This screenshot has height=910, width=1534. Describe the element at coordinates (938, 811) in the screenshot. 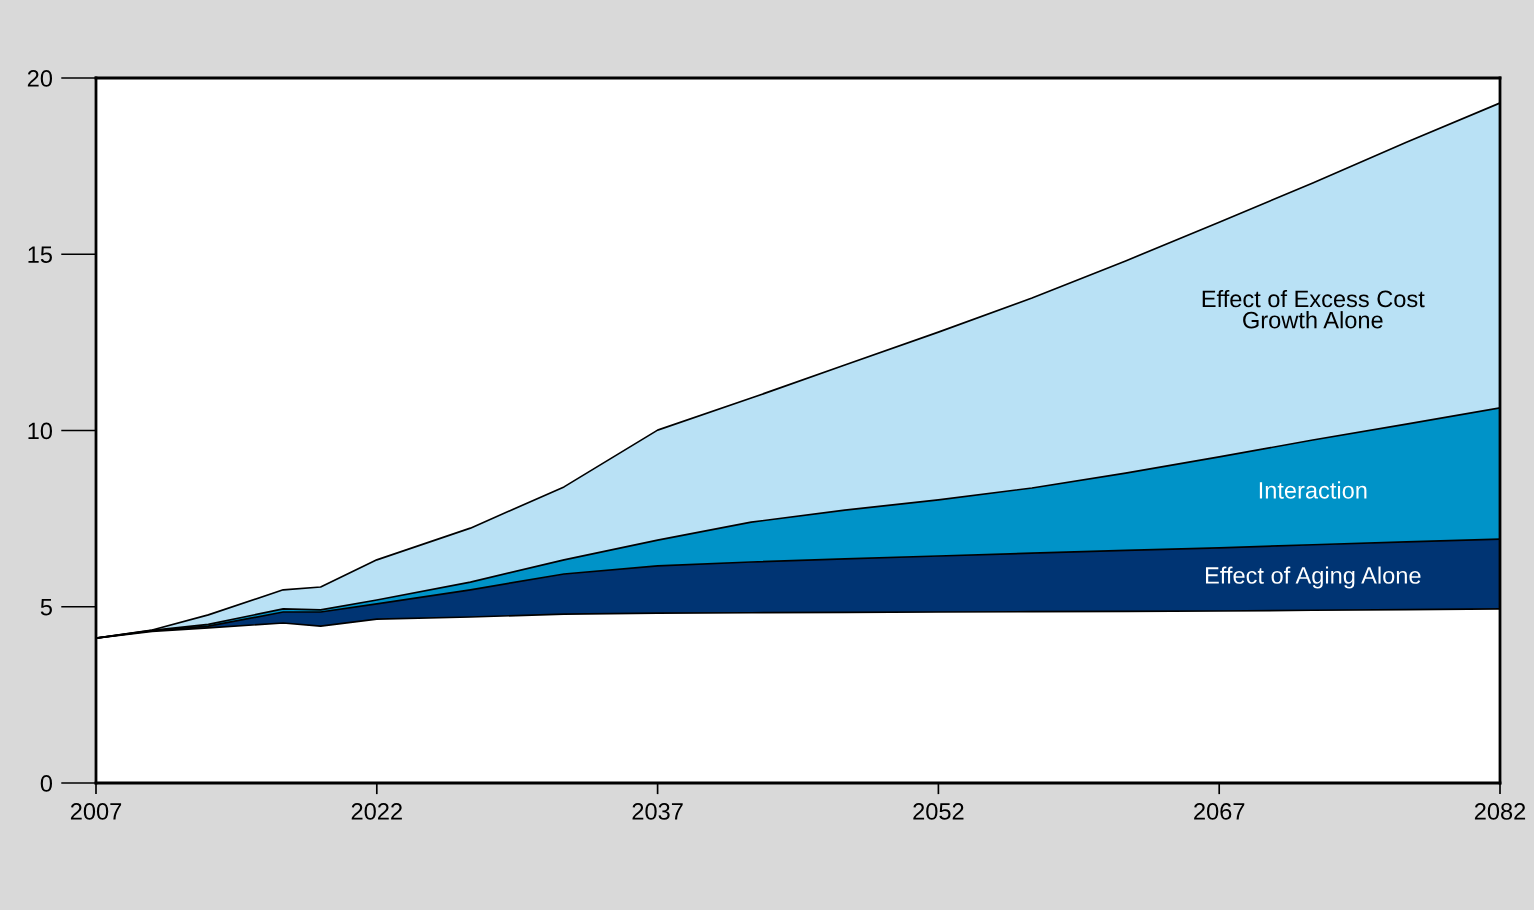

I see `x-tick-label: 2052` at that location.